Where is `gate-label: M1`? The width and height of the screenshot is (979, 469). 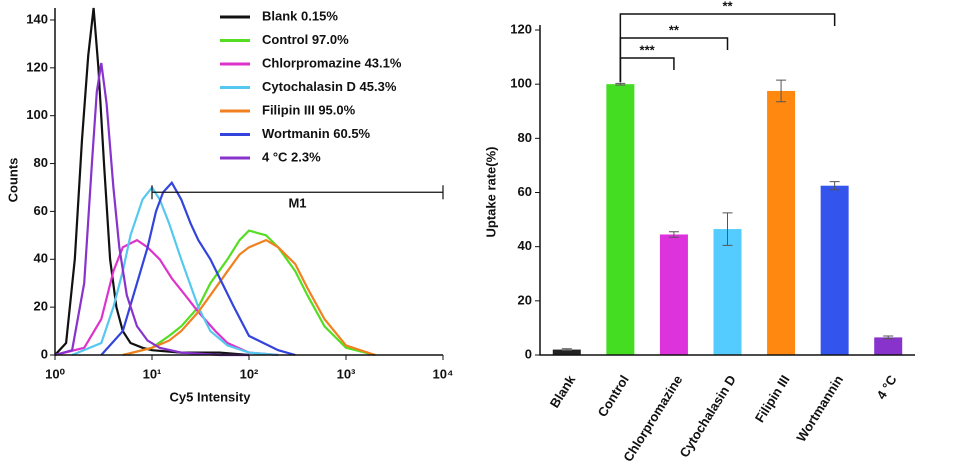
gate-label: M1 is located at coordinates (297, 203).